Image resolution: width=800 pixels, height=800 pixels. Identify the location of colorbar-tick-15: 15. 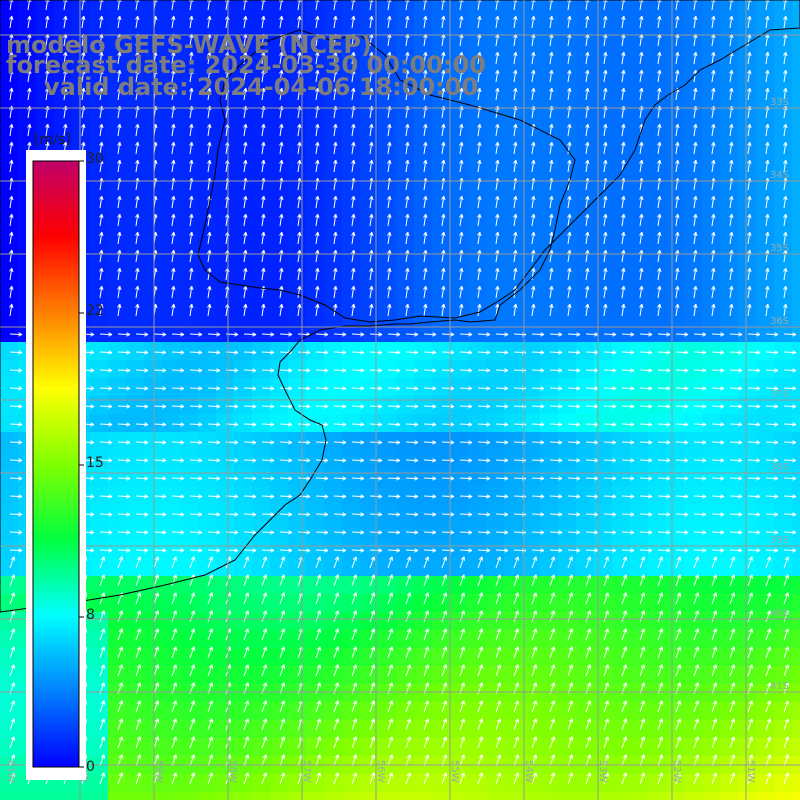
(95, 463).